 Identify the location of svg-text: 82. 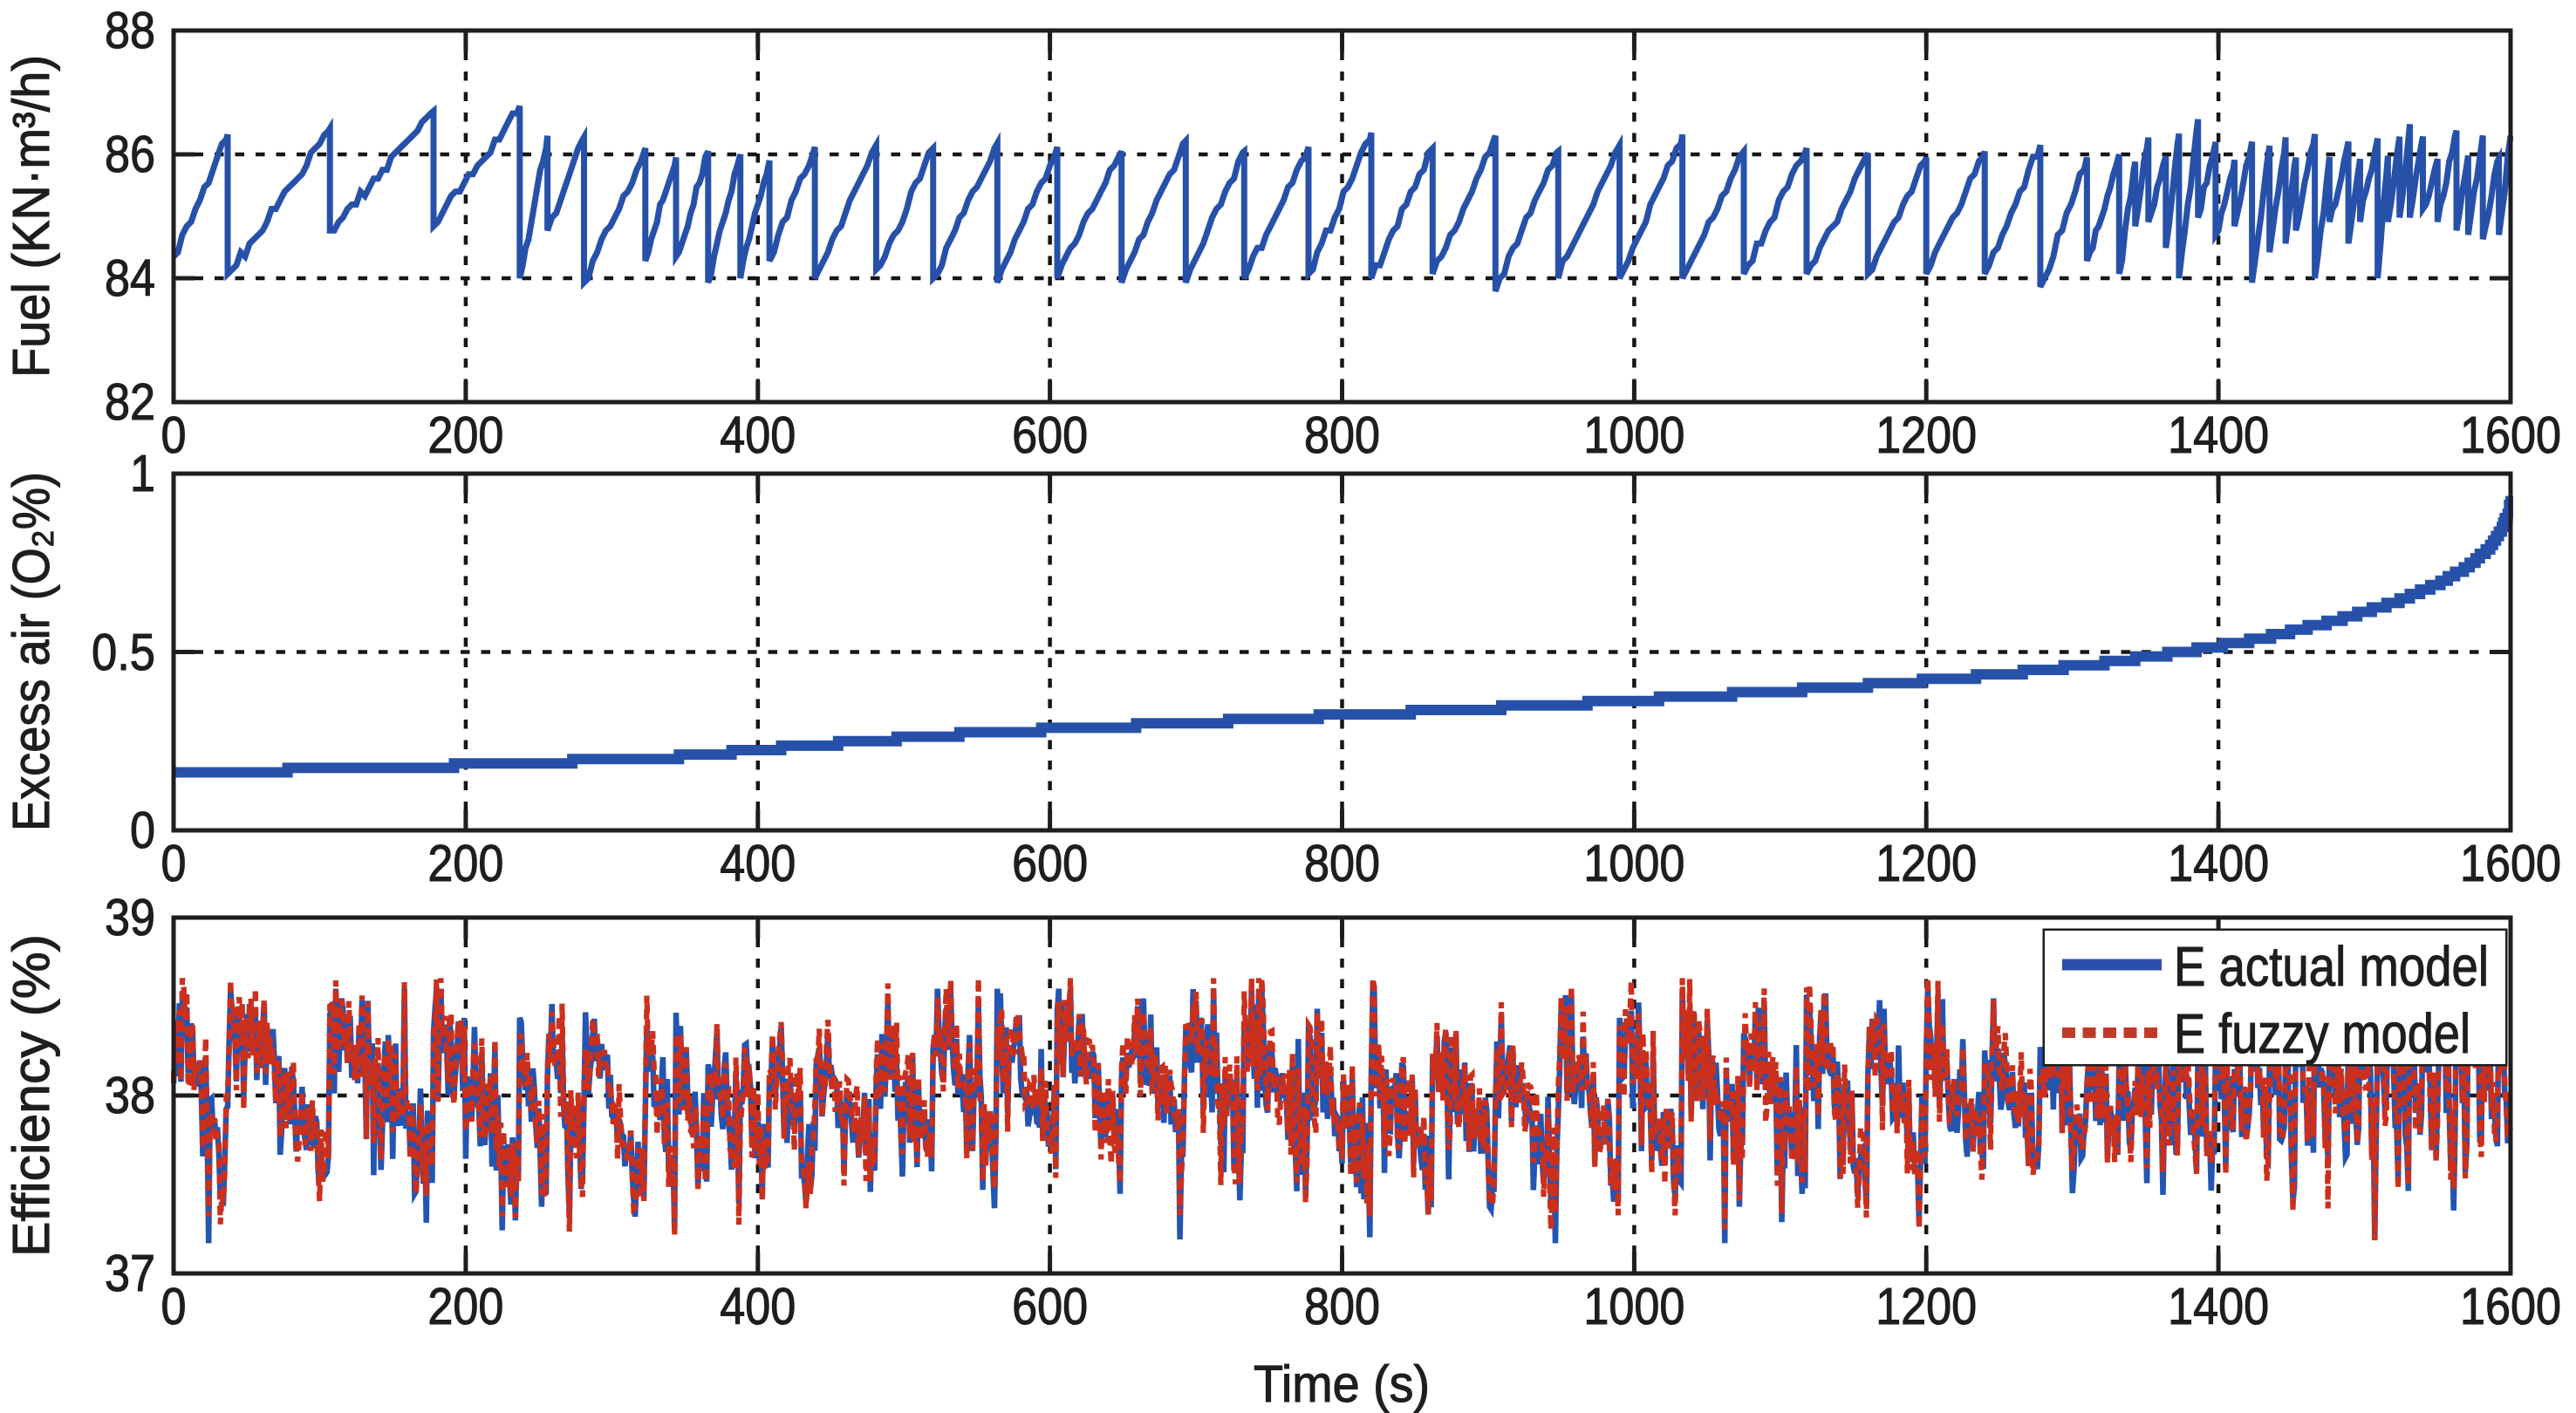
(130, 402).